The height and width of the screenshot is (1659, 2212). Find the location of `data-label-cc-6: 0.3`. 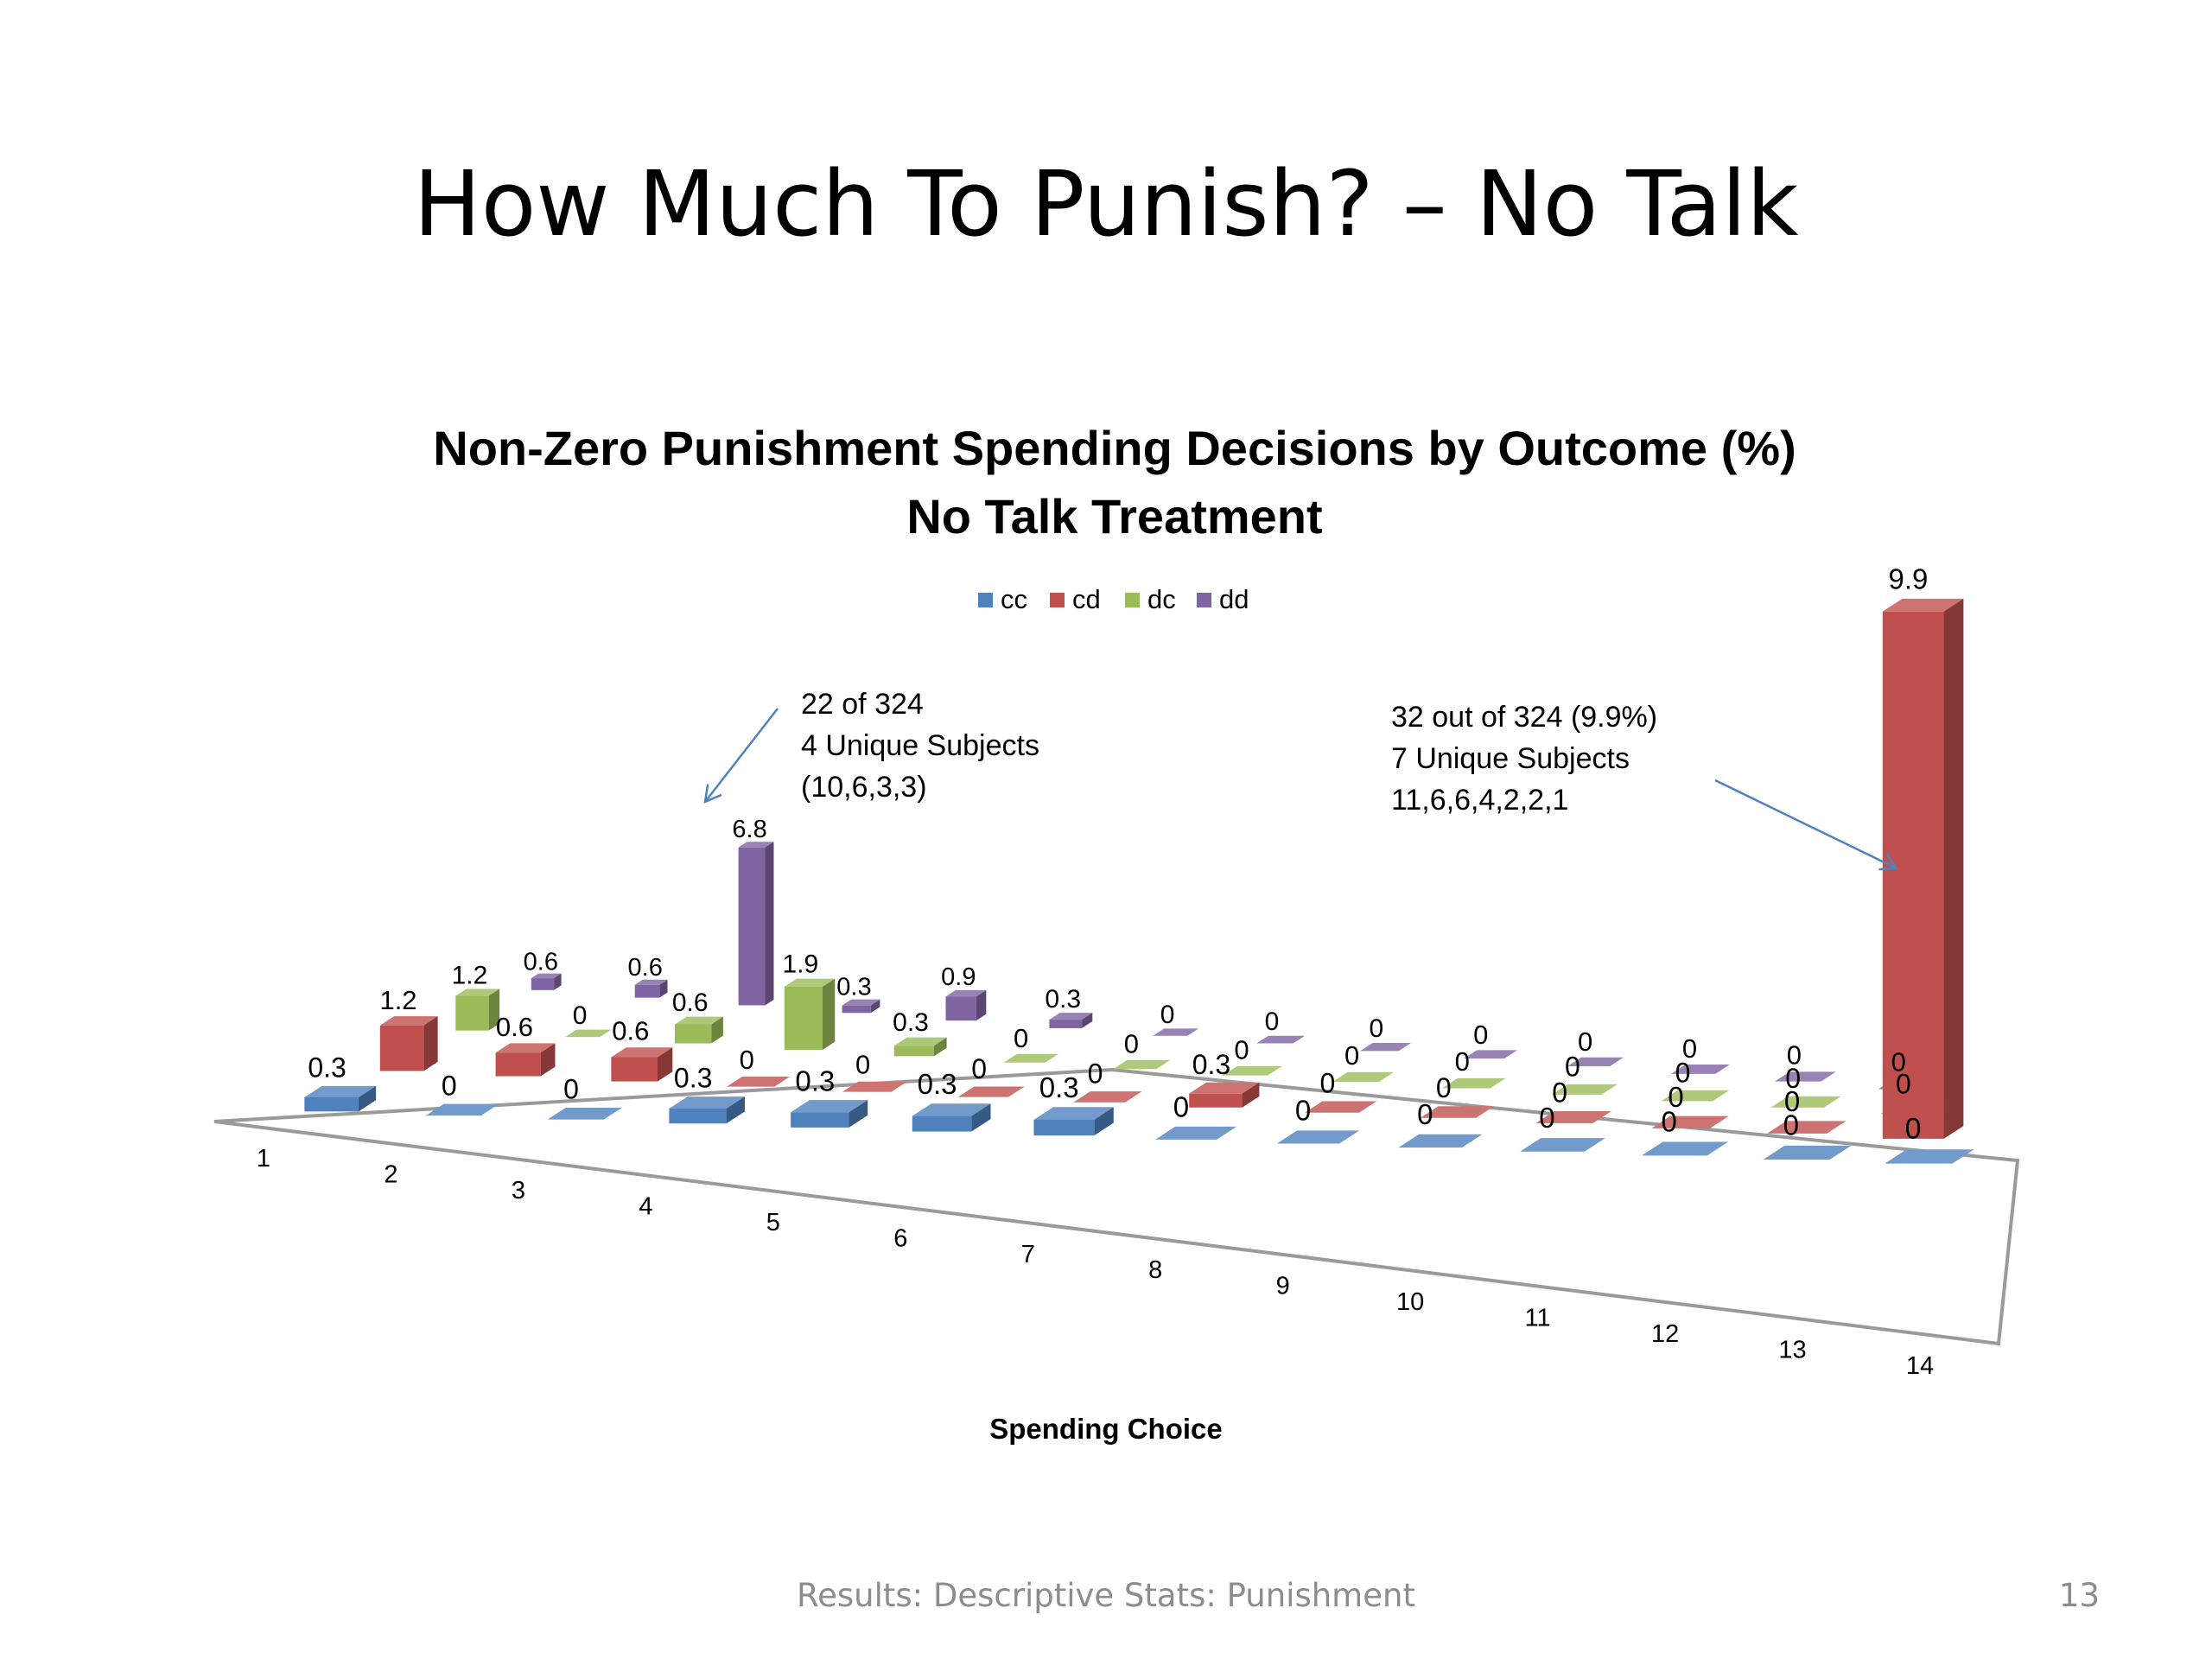

data-label-cc-6: 0.3 is located at coordinates (937, 1084).